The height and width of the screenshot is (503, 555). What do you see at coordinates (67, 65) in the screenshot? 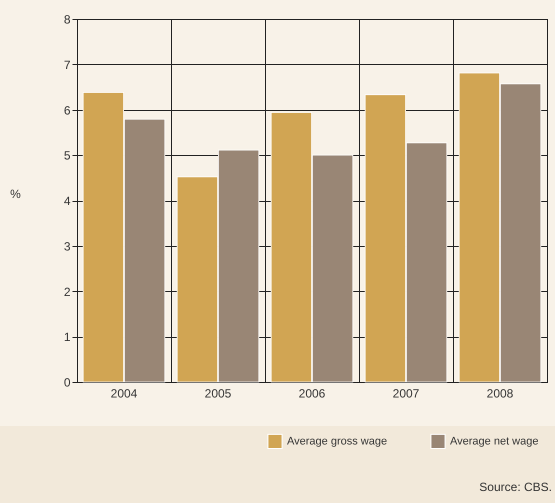
I see `y-tick-label: 7` at bounding box center [67, 65].